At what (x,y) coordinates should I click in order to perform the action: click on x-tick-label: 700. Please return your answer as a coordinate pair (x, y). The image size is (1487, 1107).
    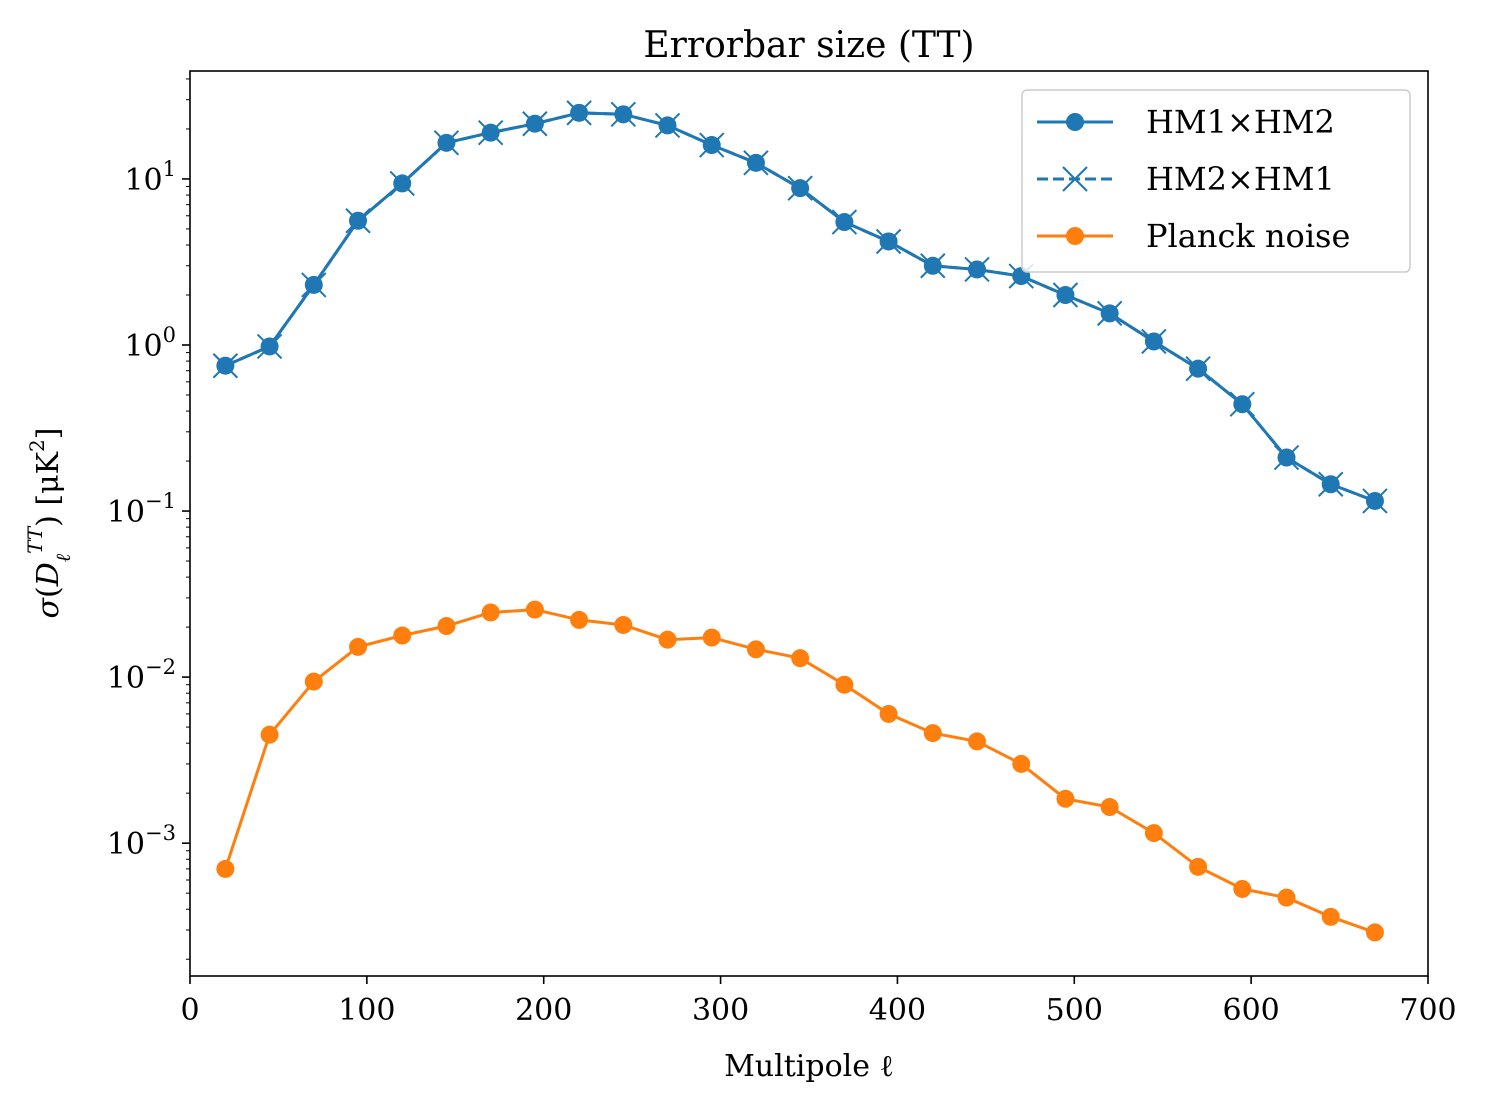
    Looking at the image, I should click on (1427, 1010).